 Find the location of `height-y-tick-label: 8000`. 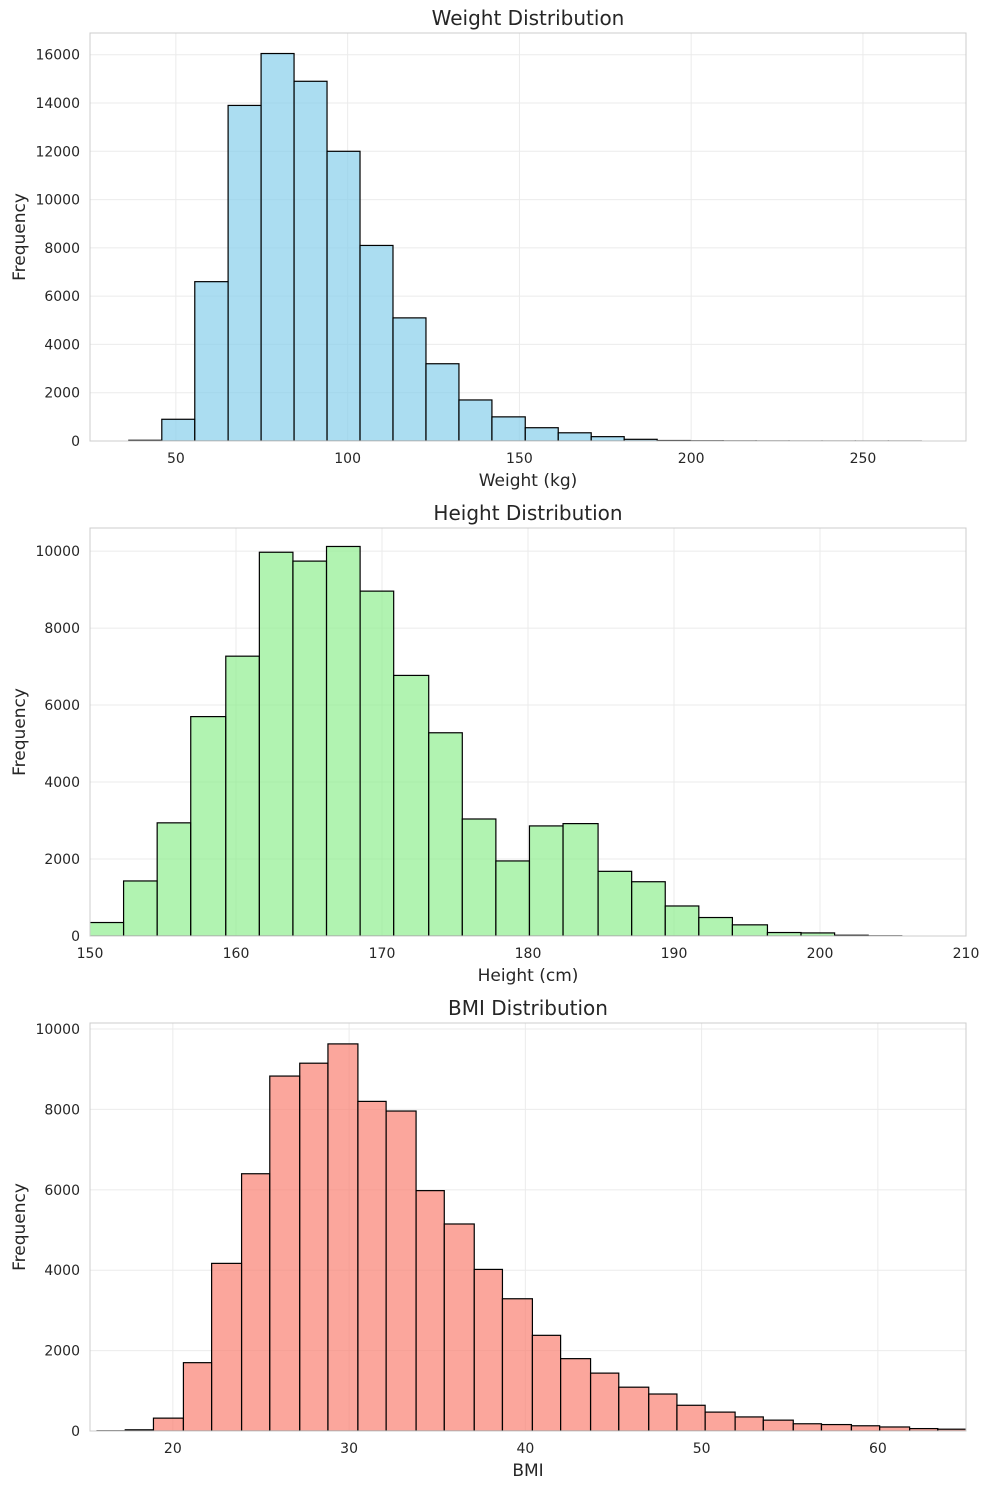

height-y-tick-label: 8000 is located at coordinates (62, 629).